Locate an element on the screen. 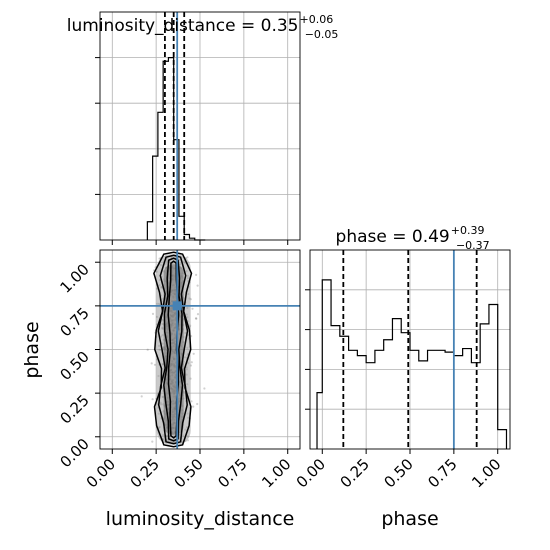 The height and width of the screenshot is (550, 550). luminosity-distance-histogram is located at coordinates (176, 126).